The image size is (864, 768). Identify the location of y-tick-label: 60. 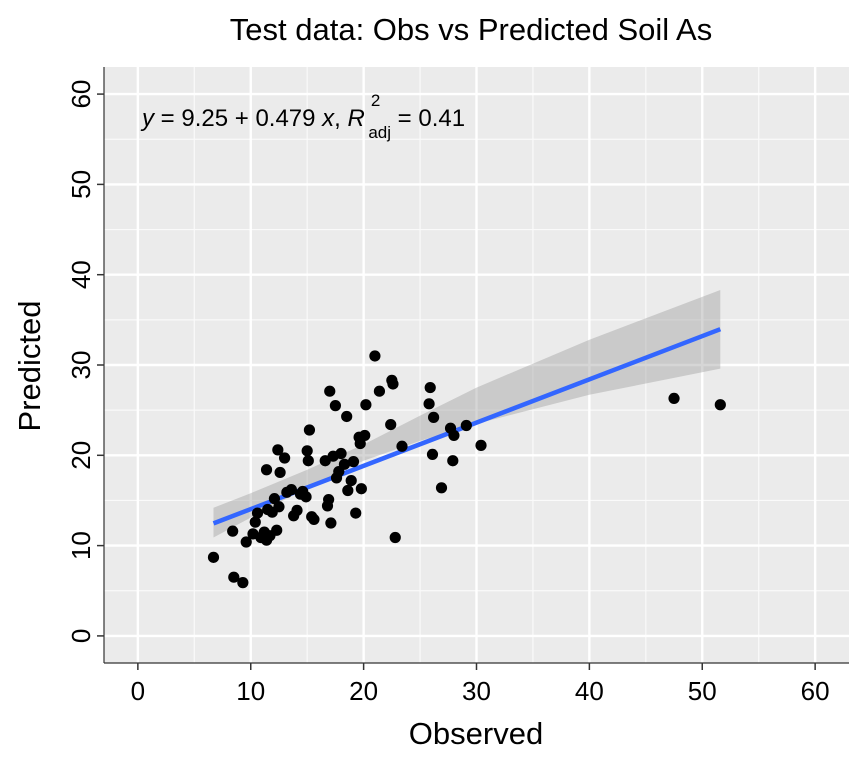
(81, 94).